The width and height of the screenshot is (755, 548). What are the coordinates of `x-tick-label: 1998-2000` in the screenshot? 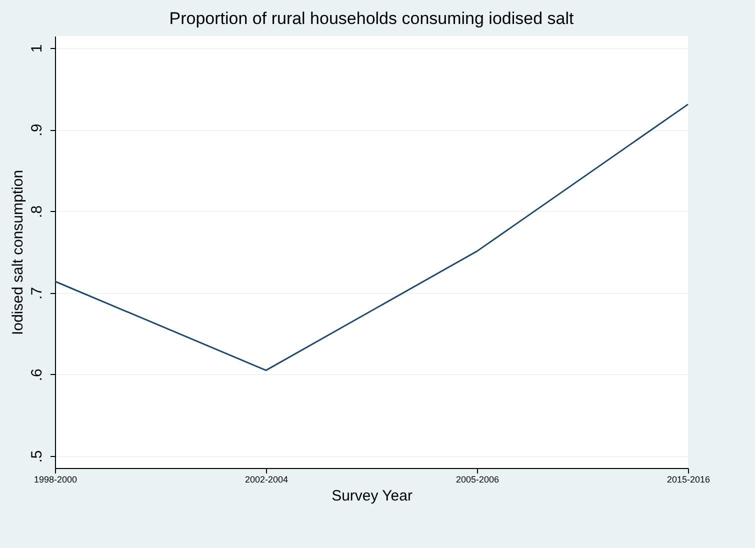 It's located at (56, 479).